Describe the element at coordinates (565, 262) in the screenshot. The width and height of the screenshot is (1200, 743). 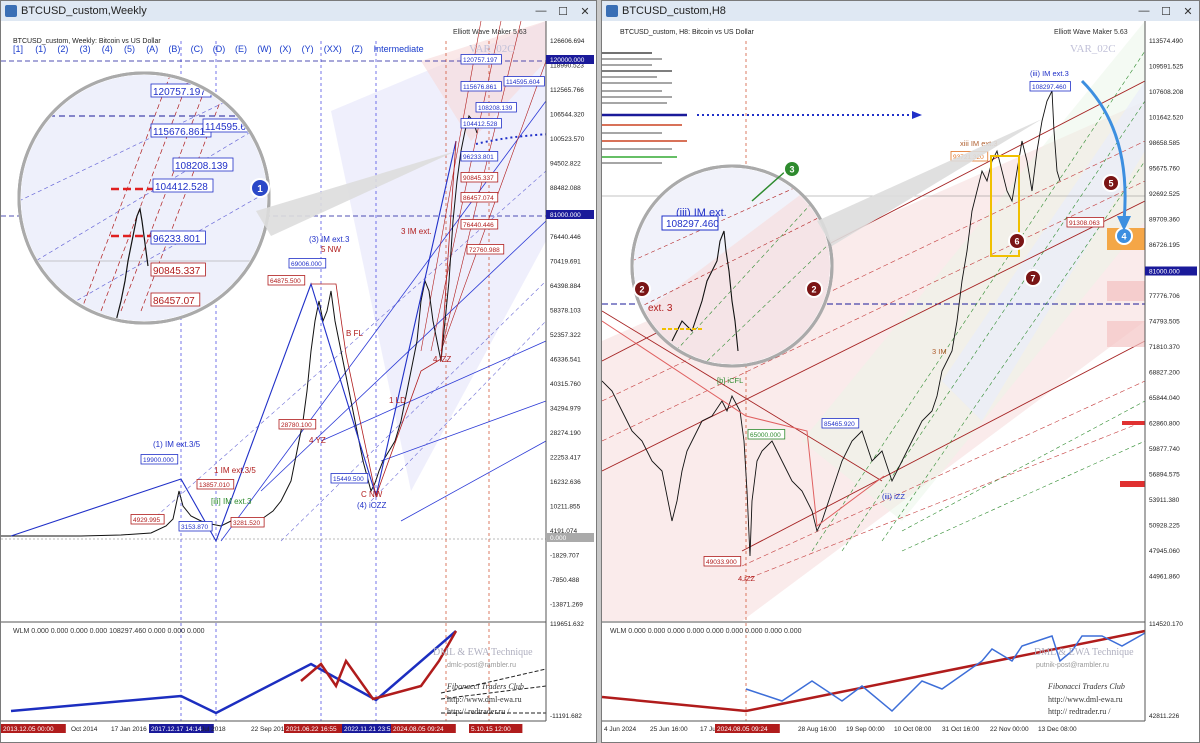
I see `price-axis-label: 70419.691` at that location.